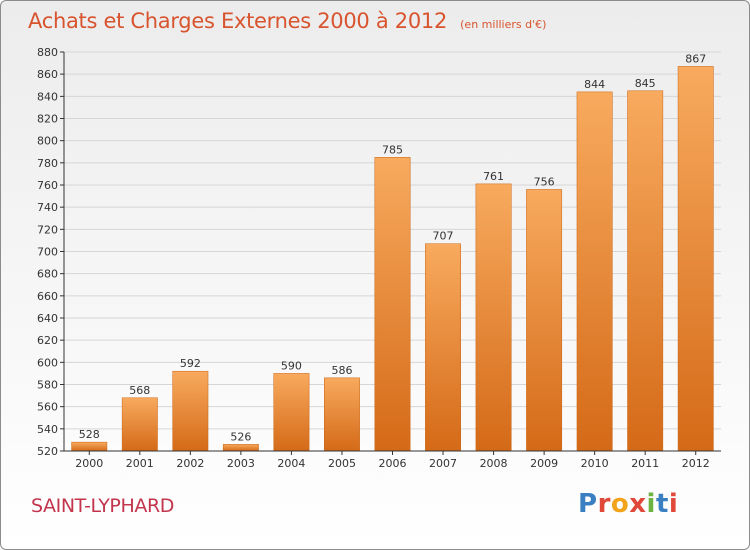 This screenshot has width=750, height=550. I want to click on data-label: 592, so click(190, 363).